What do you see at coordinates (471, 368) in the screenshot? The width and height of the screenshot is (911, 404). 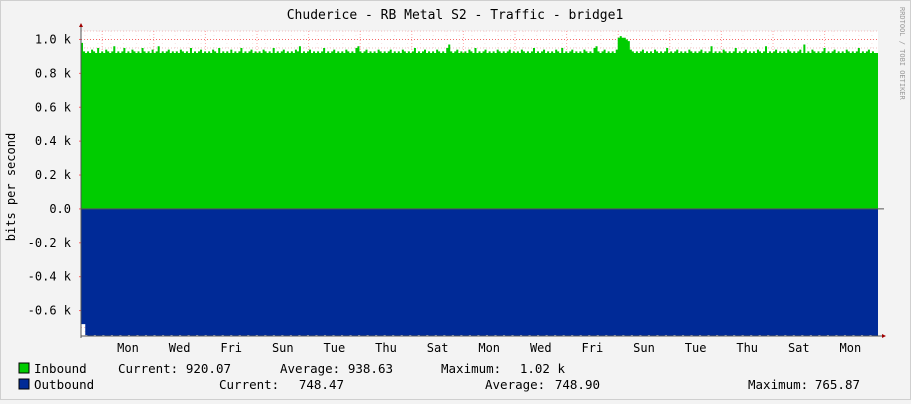 I see `inbound-maximum-label: Maximum:` at bounding box center [471, 368].